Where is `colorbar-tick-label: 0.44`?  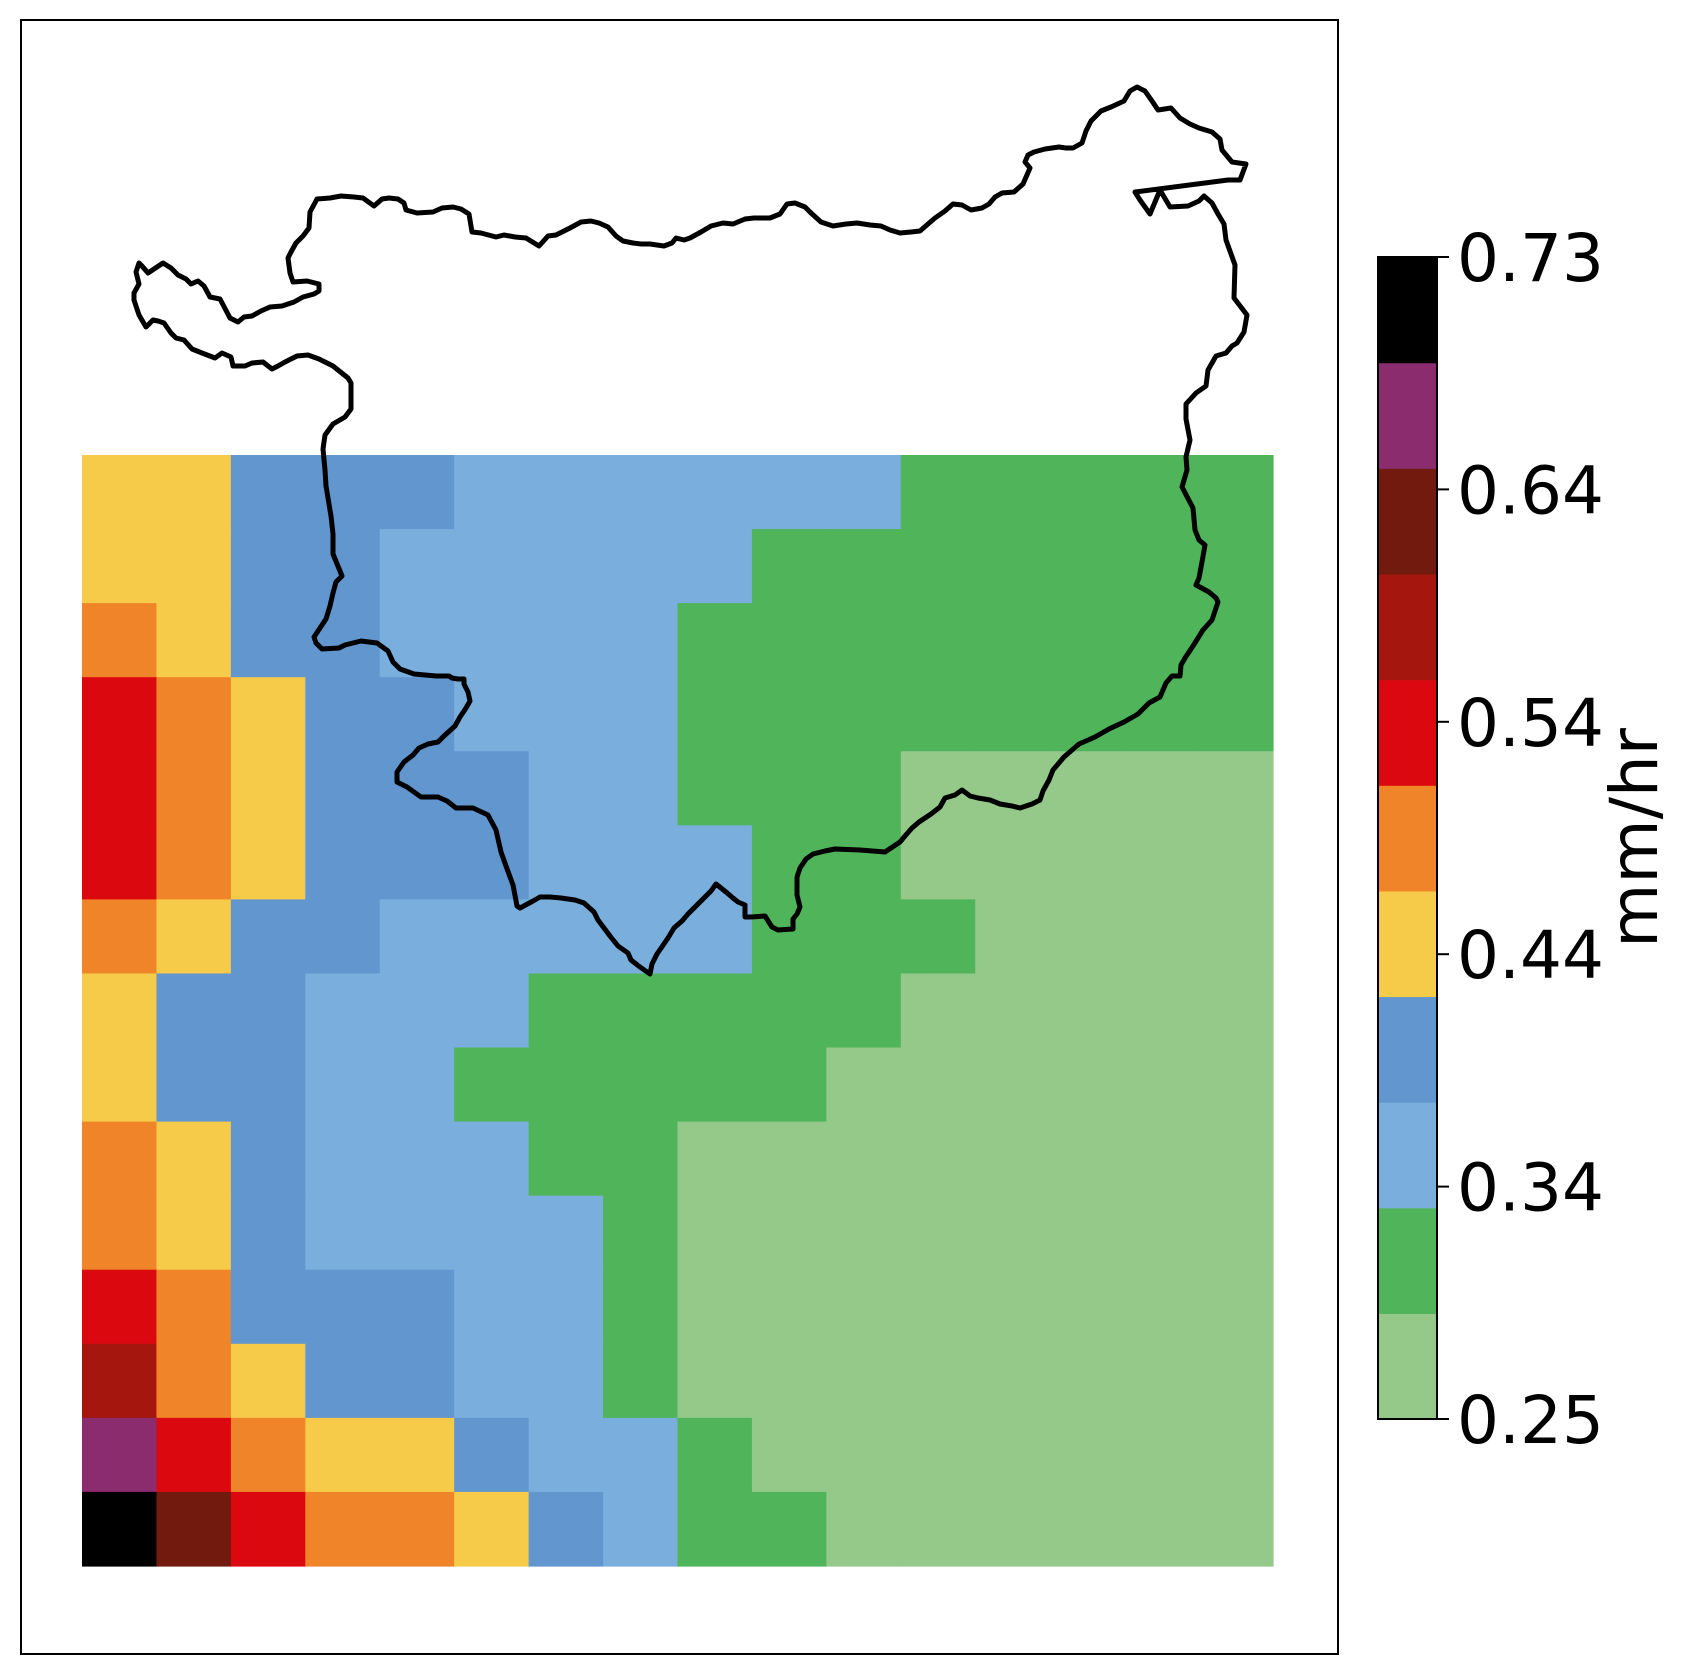 colorbar-tick-label: 0.44 is located at coordinates (1530, 955).